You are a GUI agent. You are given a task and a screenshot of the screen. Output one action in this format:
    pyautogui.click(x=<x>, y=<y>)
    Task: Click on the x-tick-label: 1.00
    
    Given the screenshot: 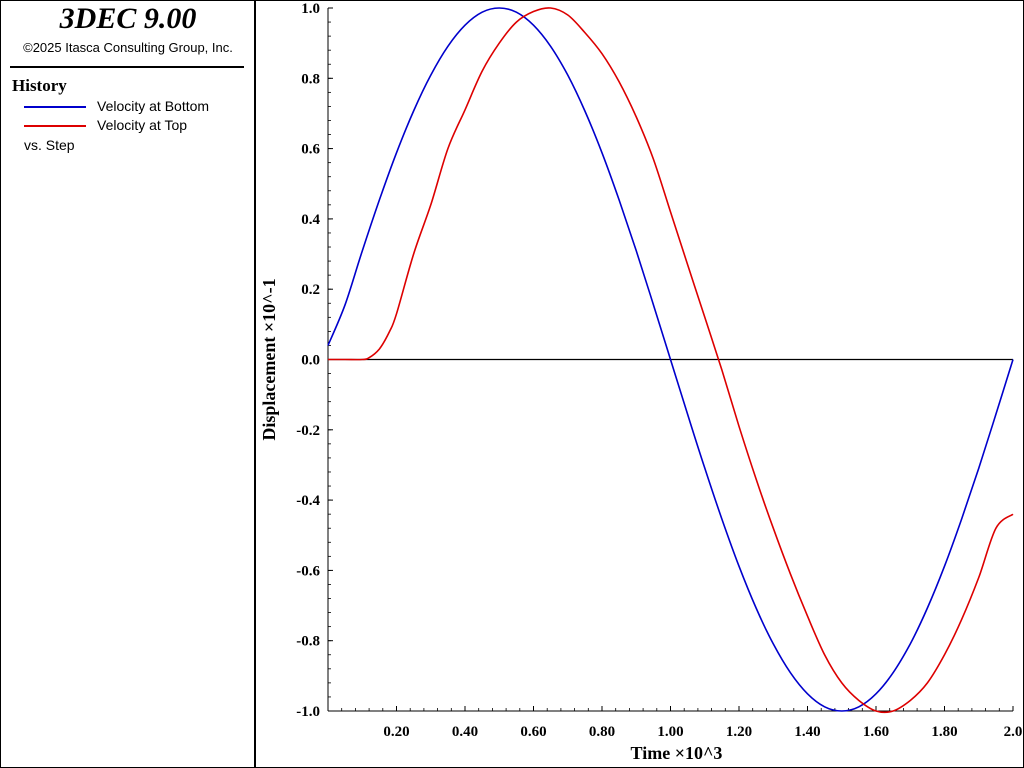 What is the action you would take?
    pyautogui.click(x=670, y=732)
    